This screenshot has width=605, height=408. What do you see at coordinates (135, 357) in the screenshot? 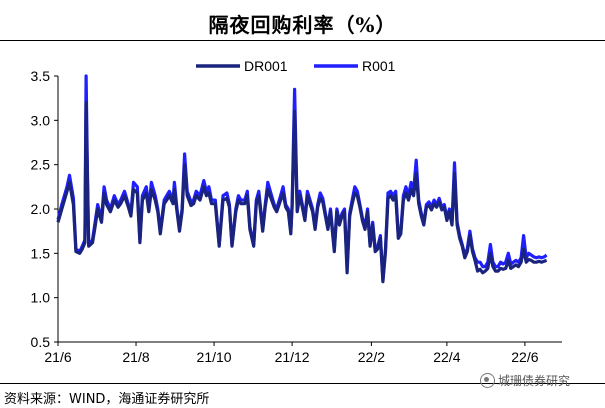
I see `x-tick-label: 21/8` at bounding box center [135, 357].